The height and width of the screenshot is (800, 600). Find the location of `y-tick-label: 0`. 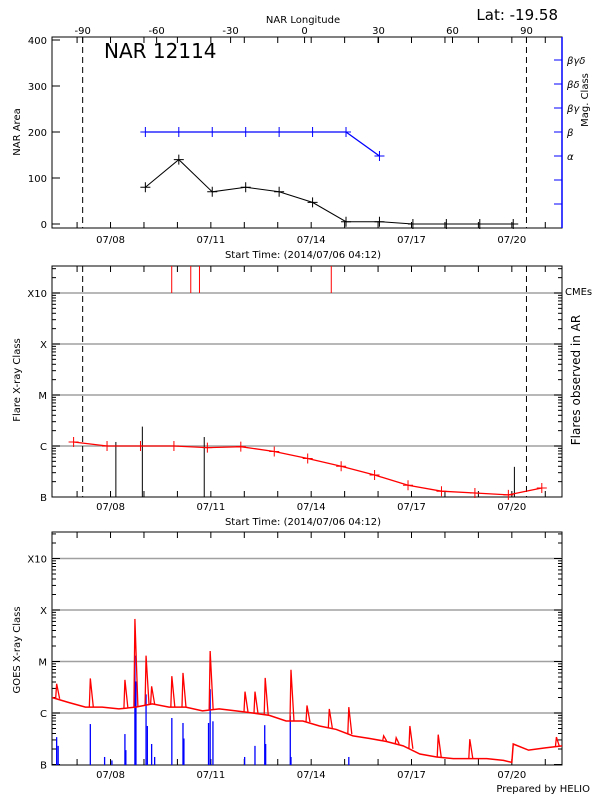

y-tick-label: 0 is located at coordinates (44, 225).